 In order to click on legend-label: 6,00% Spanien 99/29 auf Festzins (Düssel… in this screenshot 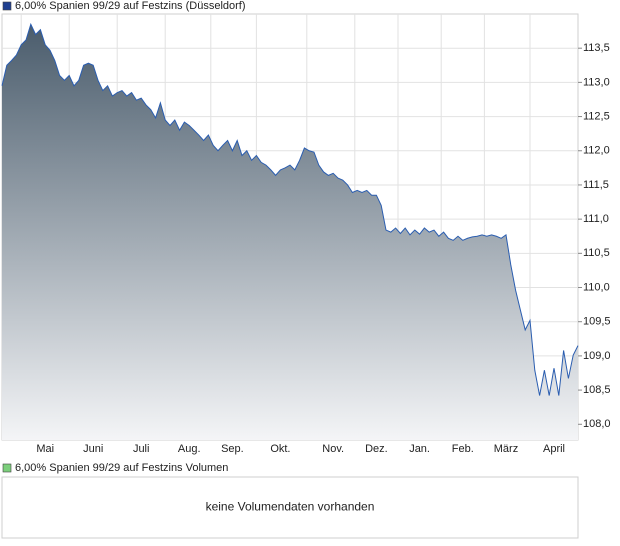, I will do `click(130, 6)`.